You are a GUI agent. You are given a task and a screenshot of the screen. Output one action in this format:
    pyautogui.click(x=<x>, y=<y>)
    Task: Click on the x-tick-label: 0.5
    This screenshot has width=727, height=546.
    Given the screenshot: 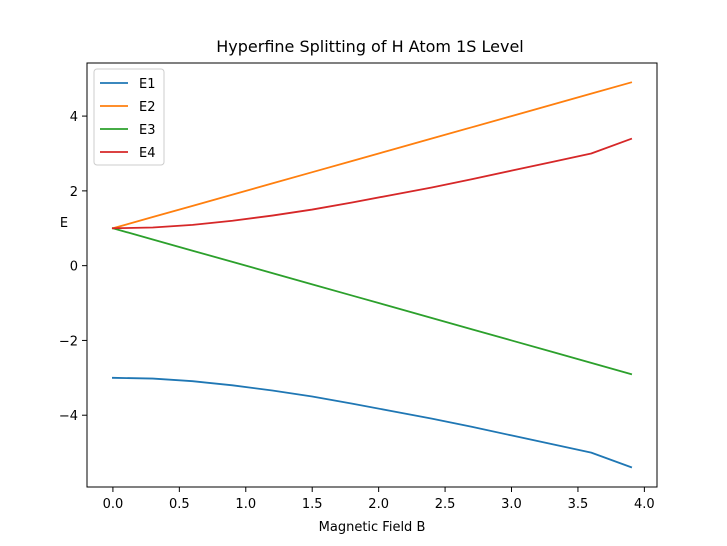 What is the action you would take?
    pyautogui.click(x=179, y=504)
    